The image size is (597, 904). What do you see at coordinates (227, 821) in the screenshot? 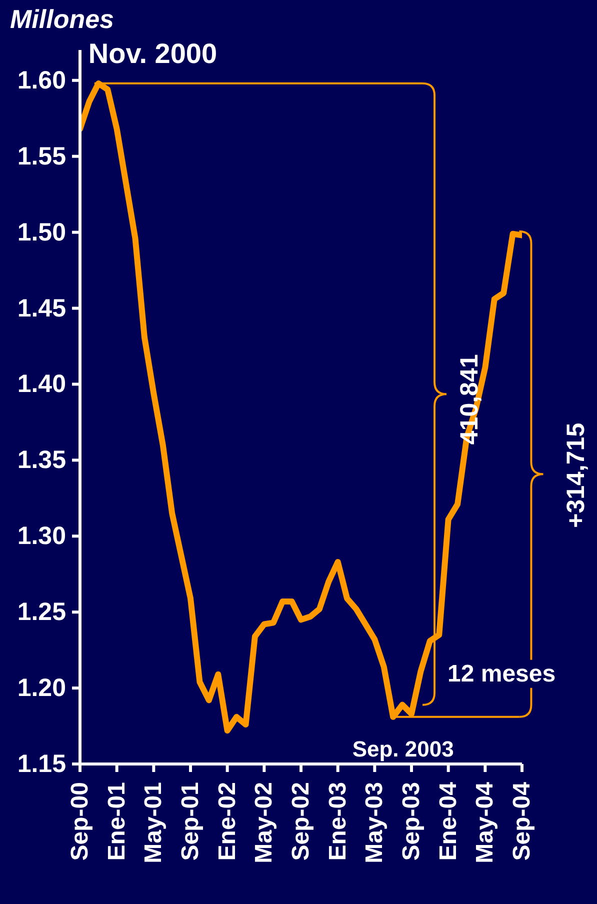
I see `x-tick-label: Ene-02` at bounding box center [227, 821].